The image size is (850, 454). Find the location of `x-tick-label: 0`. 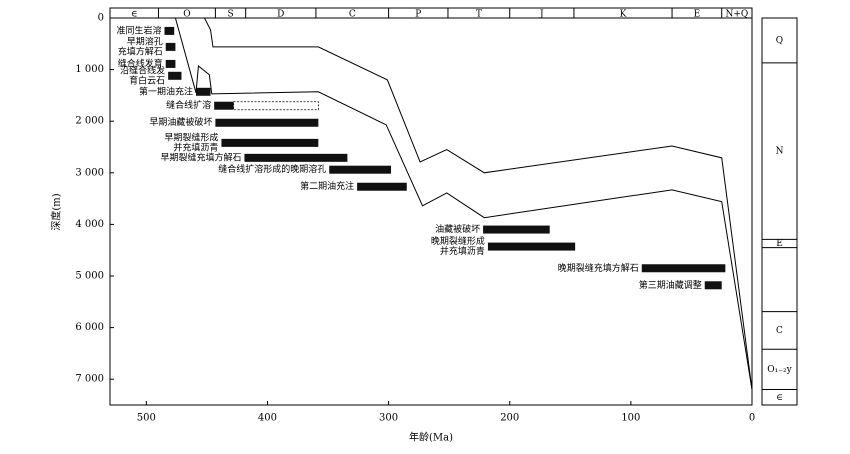

x-tick-label: 0 is located at coordinates (752, 418).